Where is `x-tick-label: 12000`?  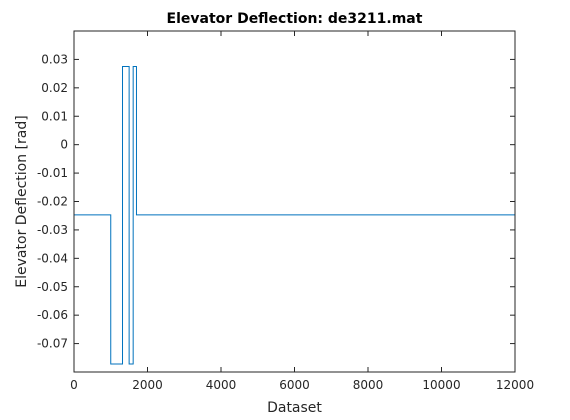
x-tick-label: 12000 is located at coordinates (515, 385).